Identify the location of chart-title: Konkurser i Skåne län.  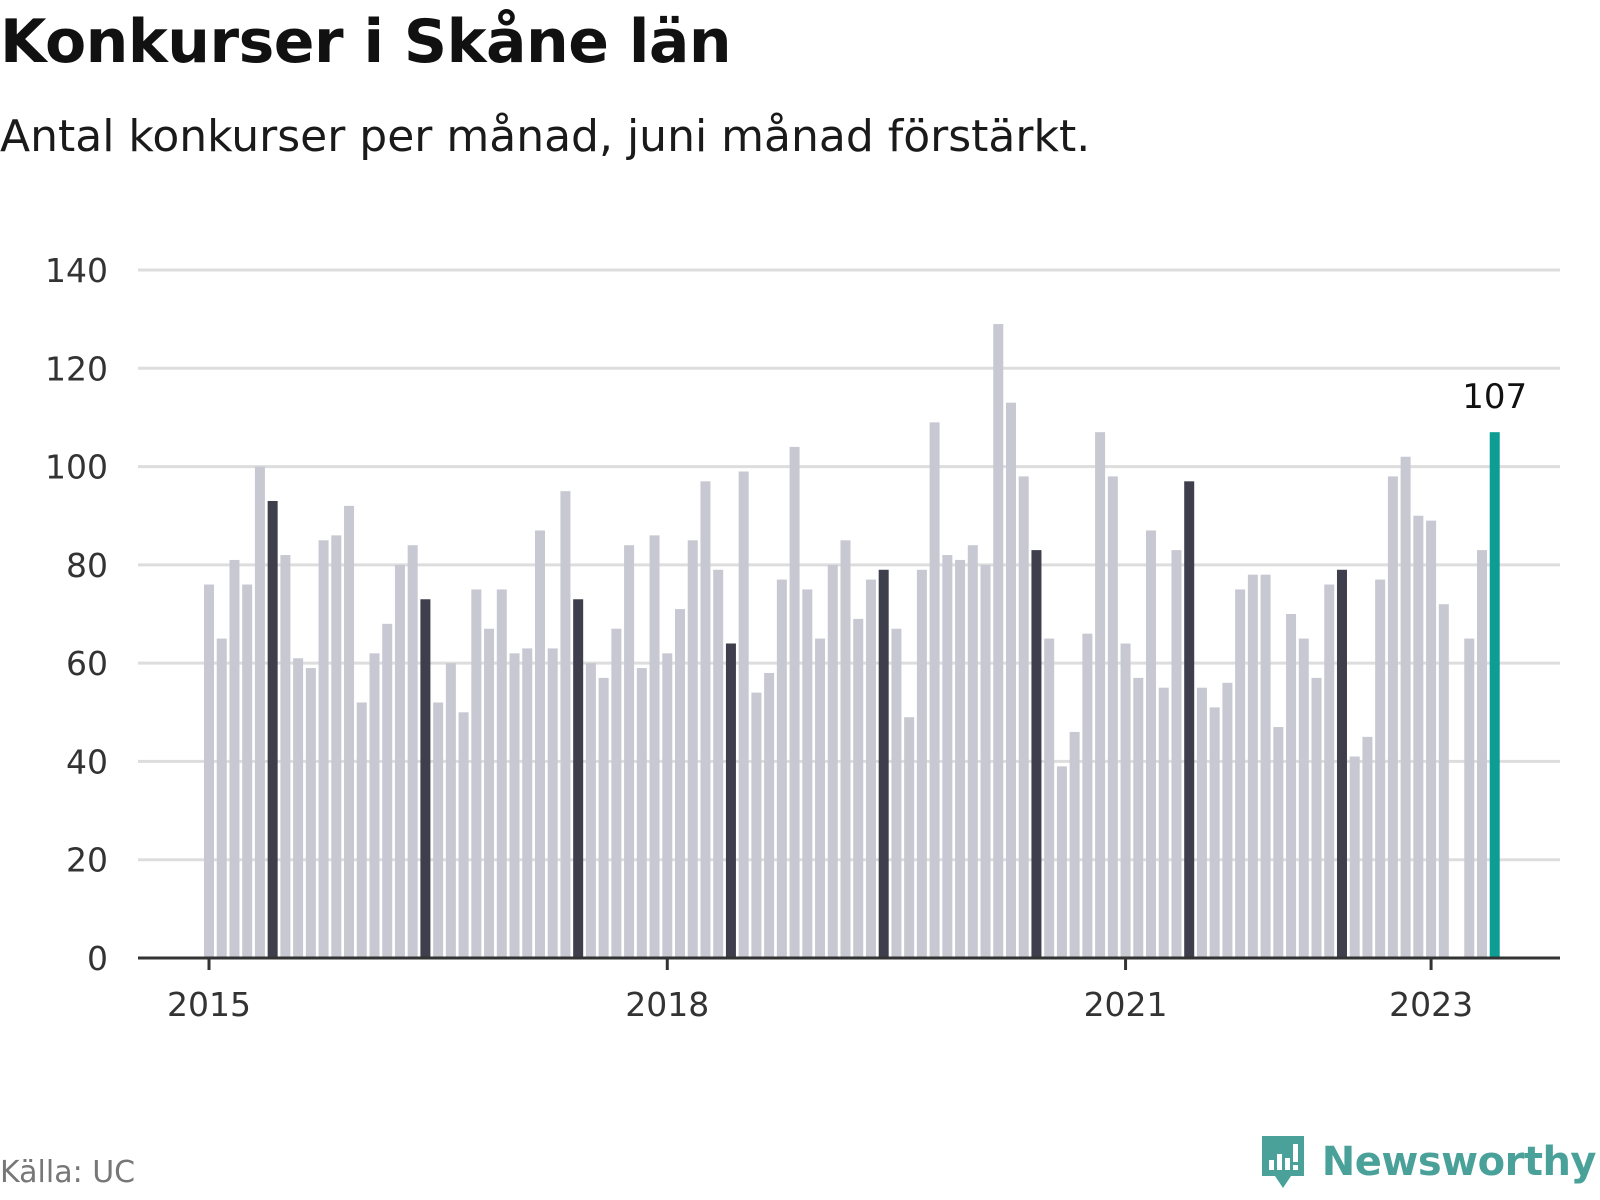
(366, 42).